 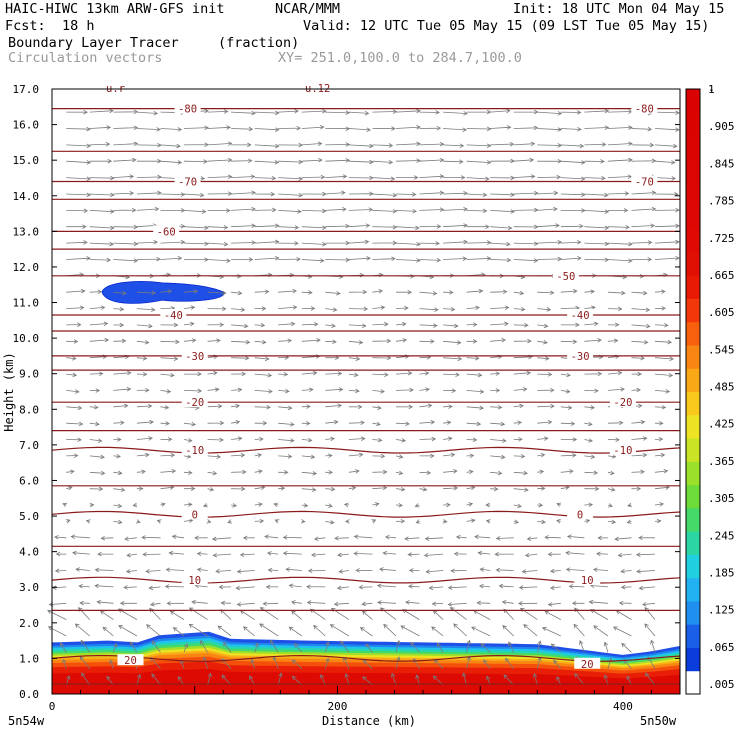 I want to click on contour-label--50-0: -50, so click(x=565, y=277).